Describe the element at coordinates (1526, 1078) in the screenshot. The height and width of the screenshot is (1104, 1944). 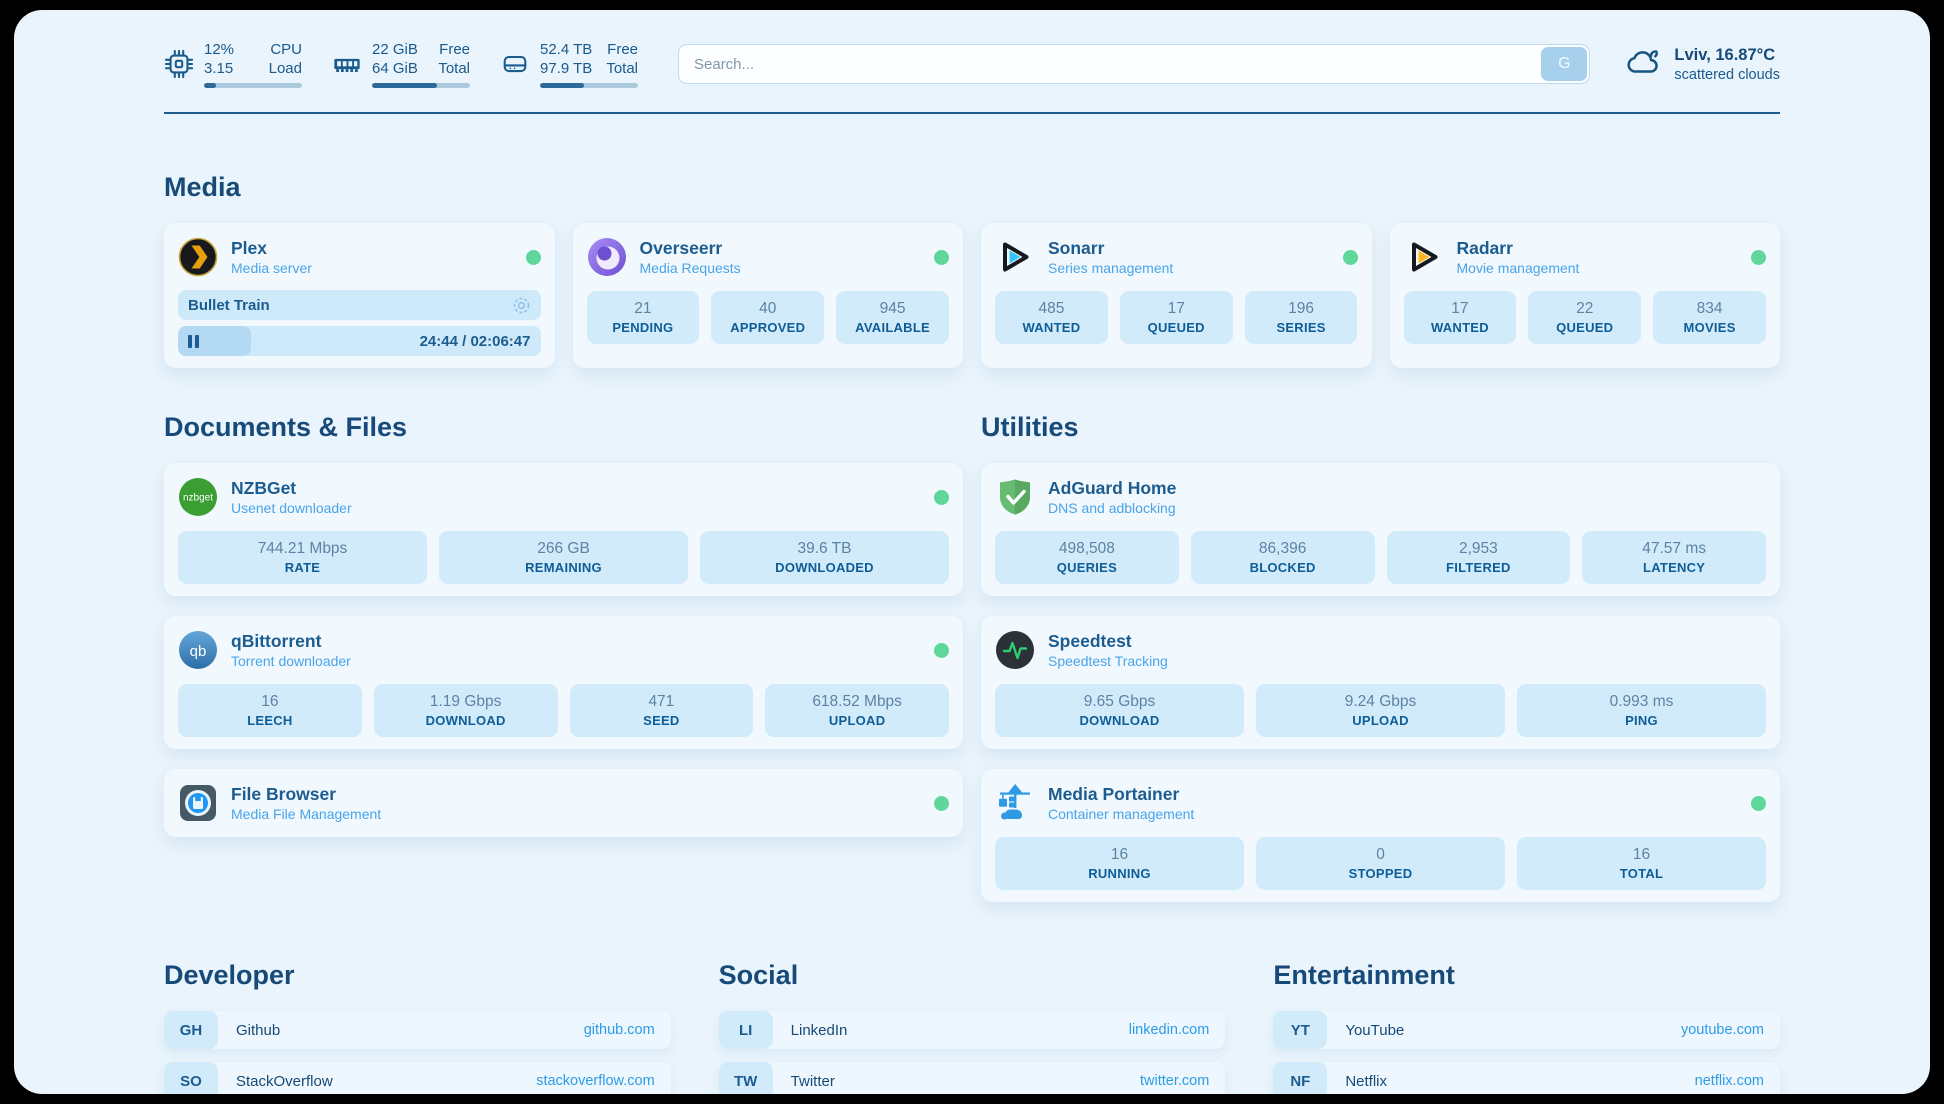
I see `link-row-netflix: NF Netflix netflix.com` at that location.